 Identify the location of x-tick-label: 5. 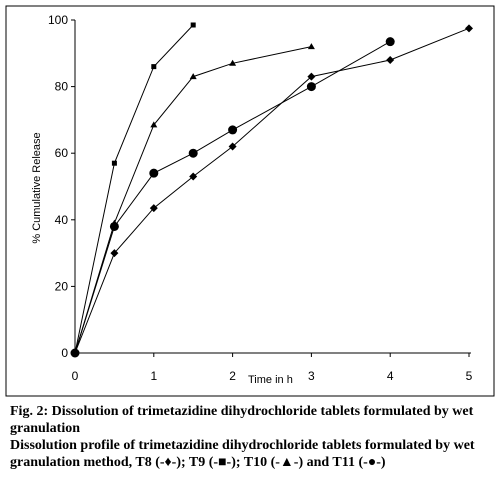
(469, 376).